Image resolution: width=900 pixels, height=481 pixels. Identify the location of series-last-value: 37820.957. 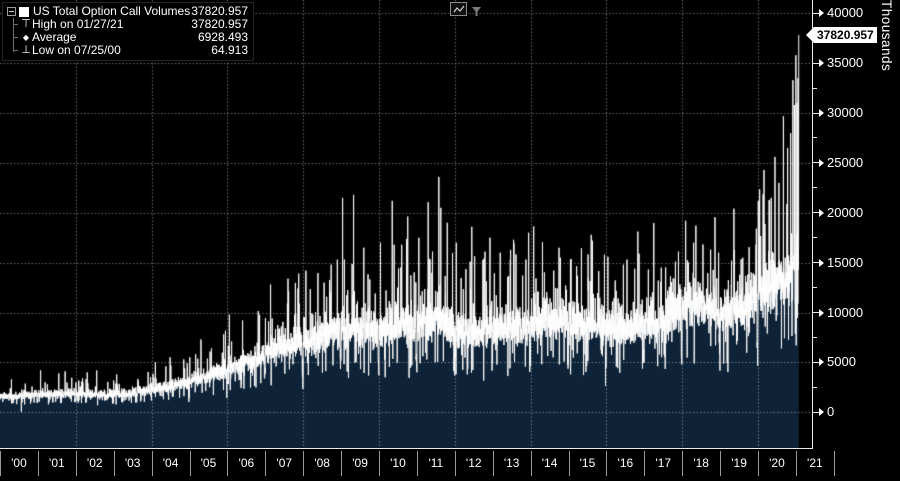
(219, 11).